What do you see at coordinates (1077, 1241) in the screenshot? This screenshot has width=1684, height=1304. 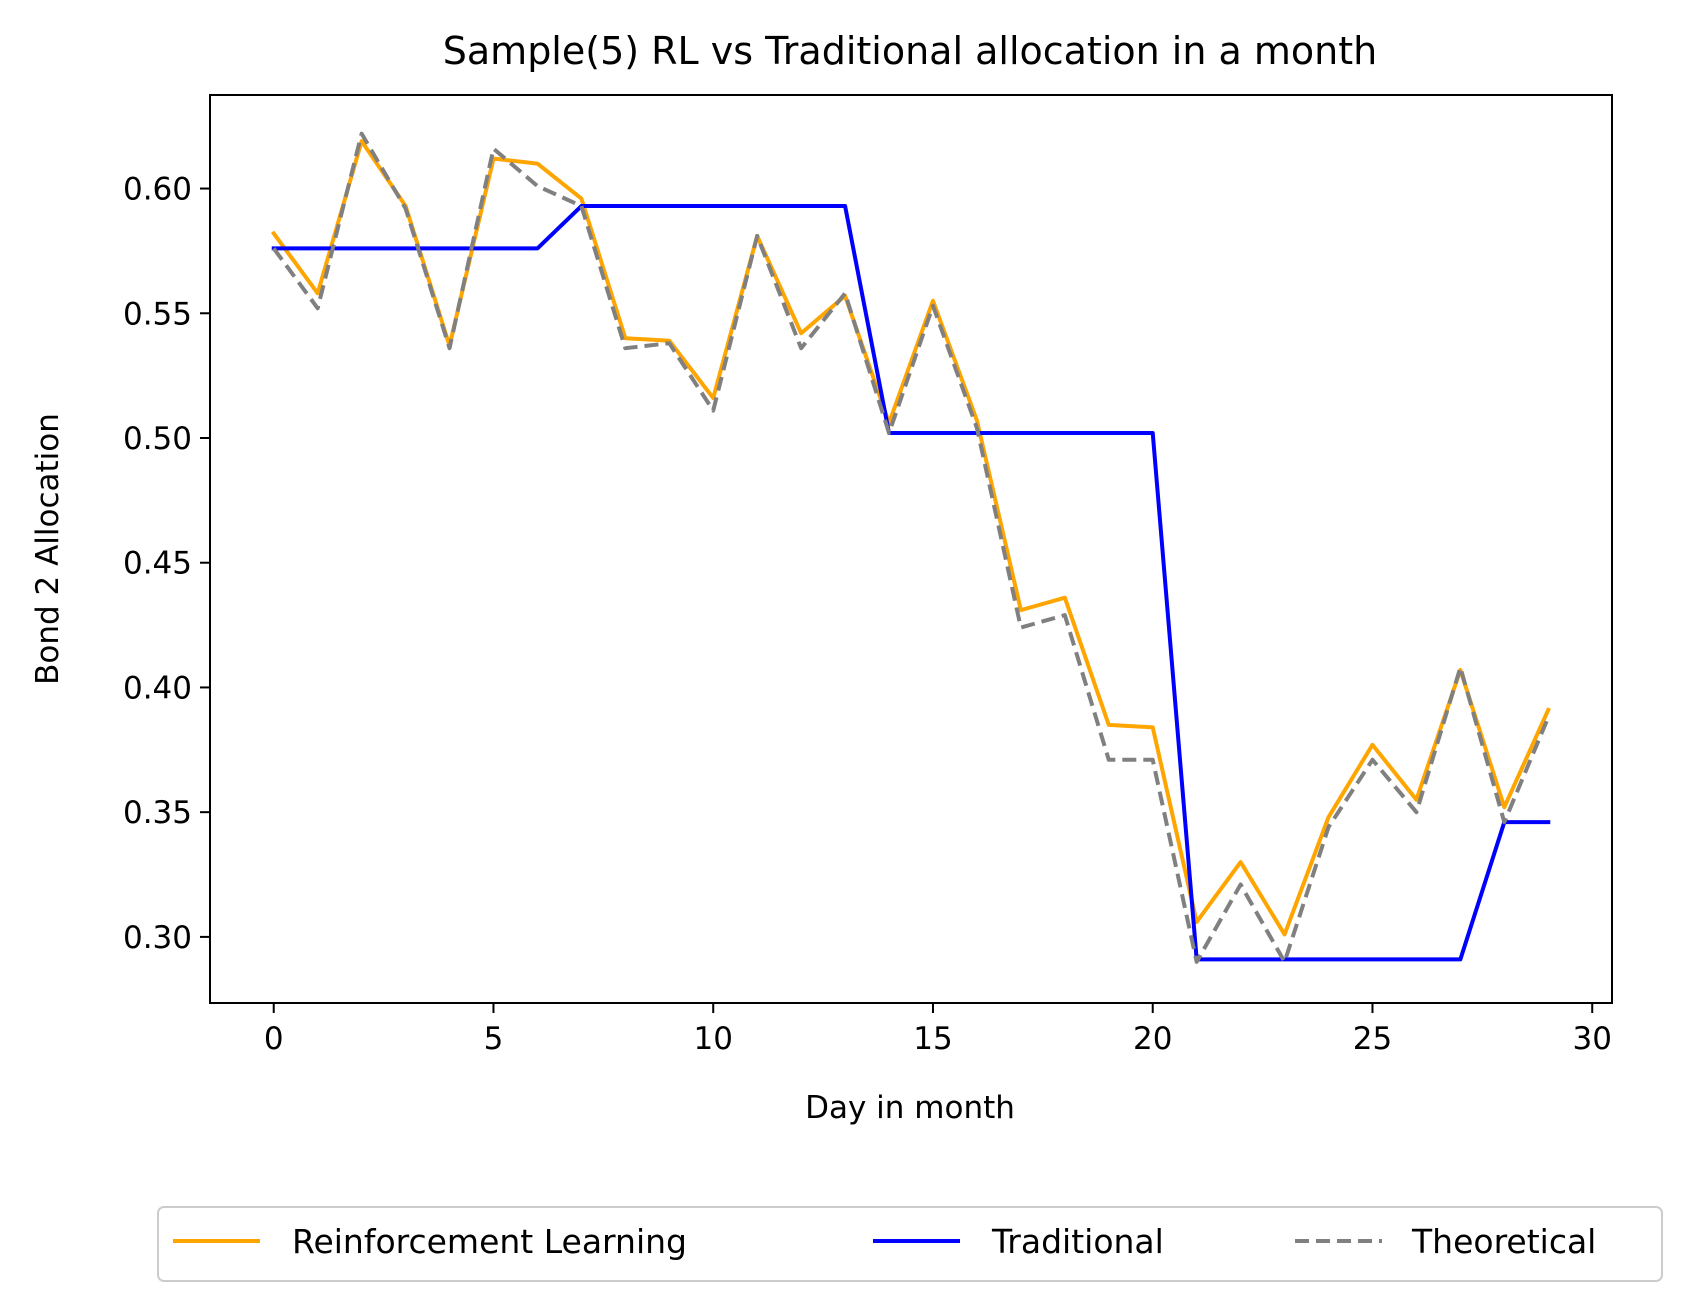 I see `legend-label-traditional: Traditional` at bounding box center [1077, 1241].